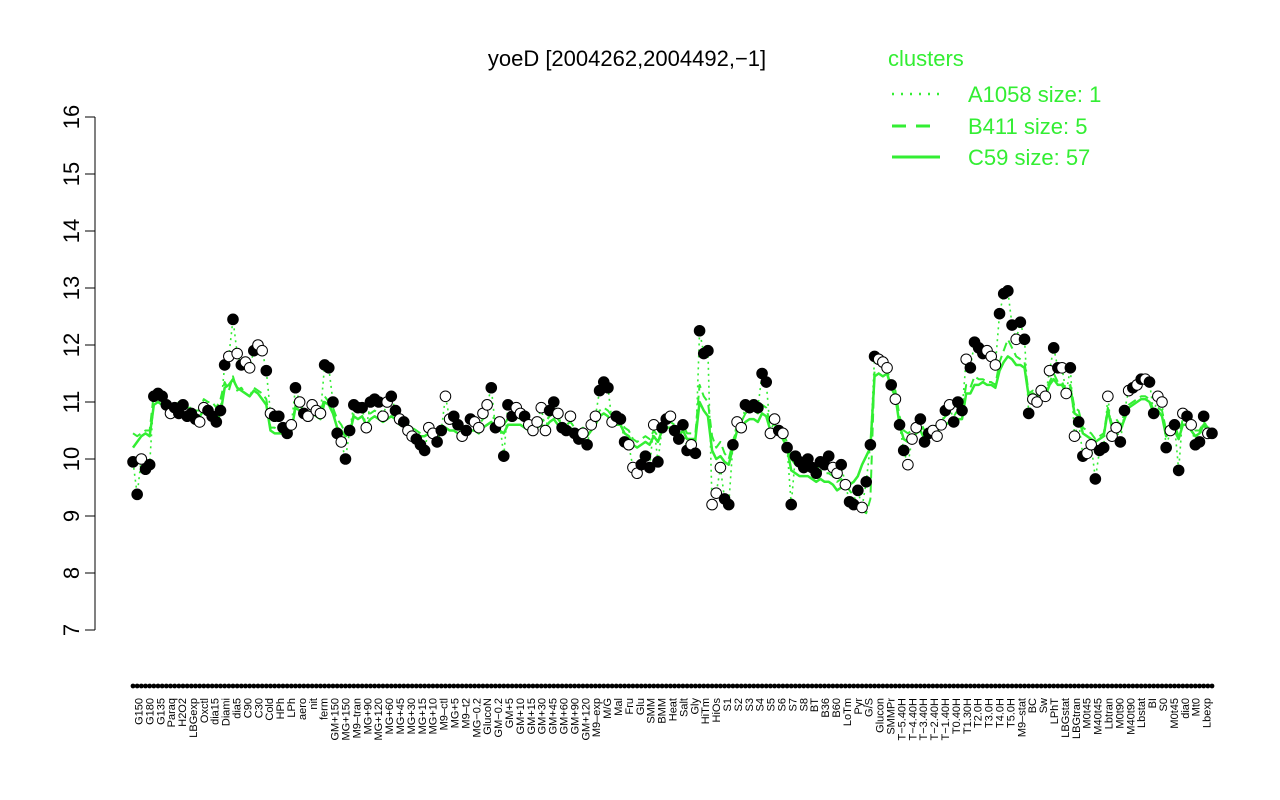 The width and height of the screenshot is (1280, 800). Describe the element at coordinates (1011, 713) in the screenshot. I see `x-tick-label: T5.0H` at that location.